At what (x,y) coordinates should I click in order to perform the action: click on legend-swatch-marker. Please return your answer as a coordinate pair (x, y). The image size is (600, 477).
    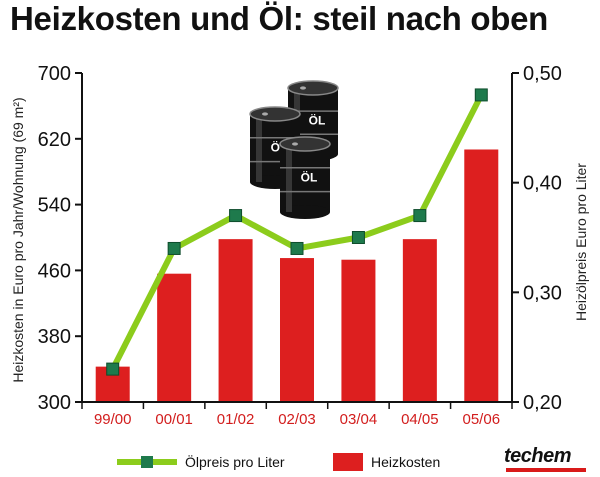
    Looking at the image, I should click on (147, 462).